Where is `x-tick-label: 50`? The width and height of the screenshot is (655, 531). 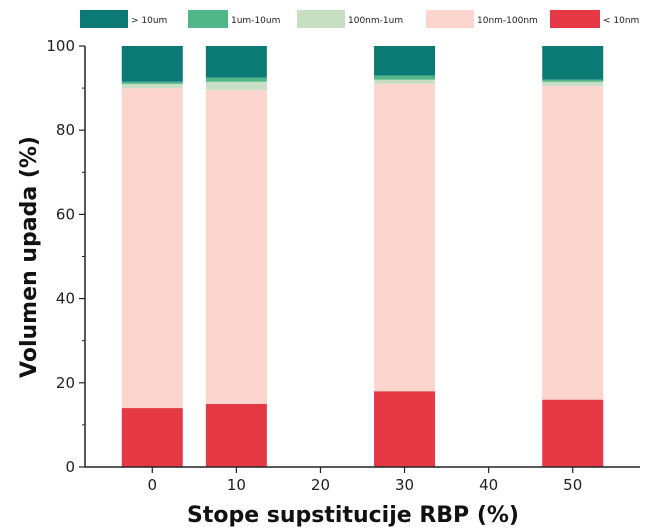 x-tick-label: 50 is located at coordinates (572, 485).